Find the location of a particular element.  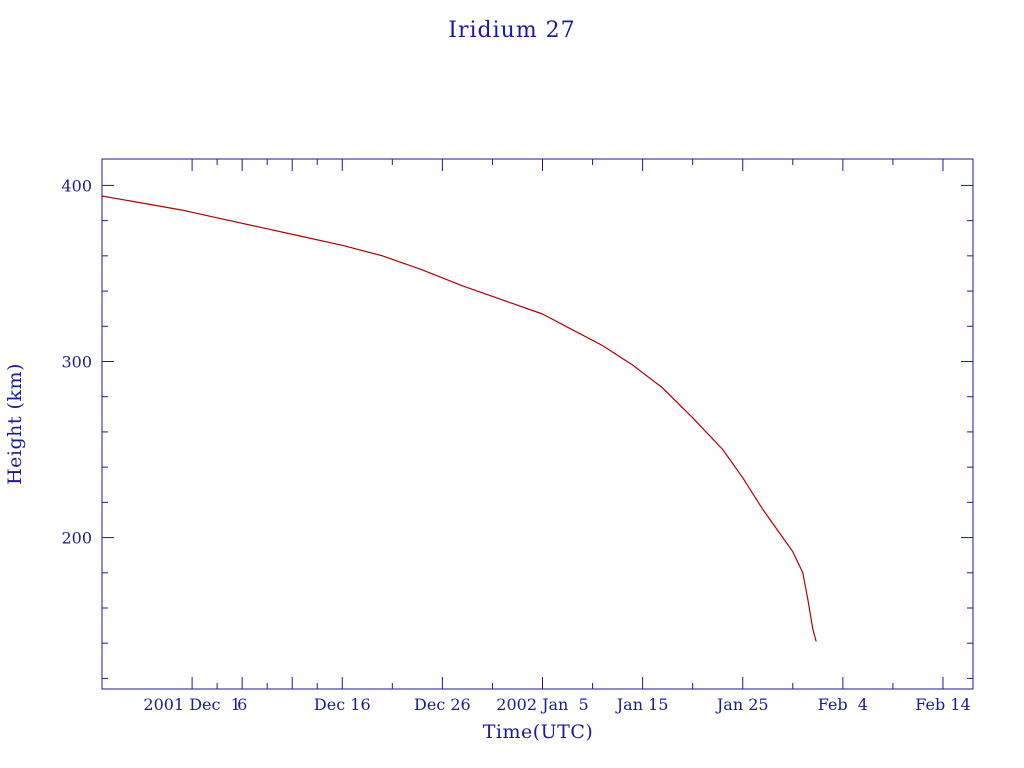

x-tick-label: Dec 16 is located at coordinates (342, 704).